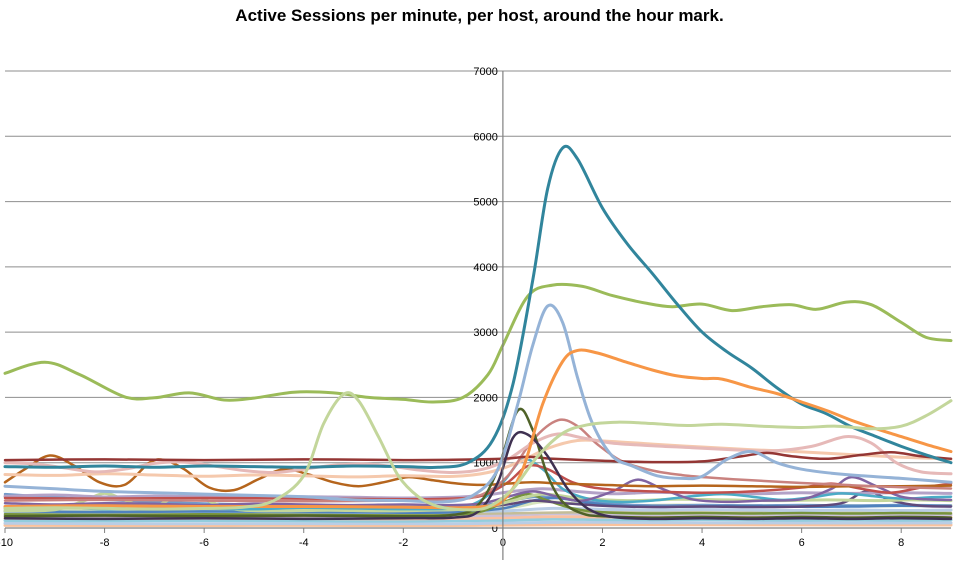  Describe the element at coordinates (485, 333) in the screenshot. I see `y-tick-label: 3000` at that location.